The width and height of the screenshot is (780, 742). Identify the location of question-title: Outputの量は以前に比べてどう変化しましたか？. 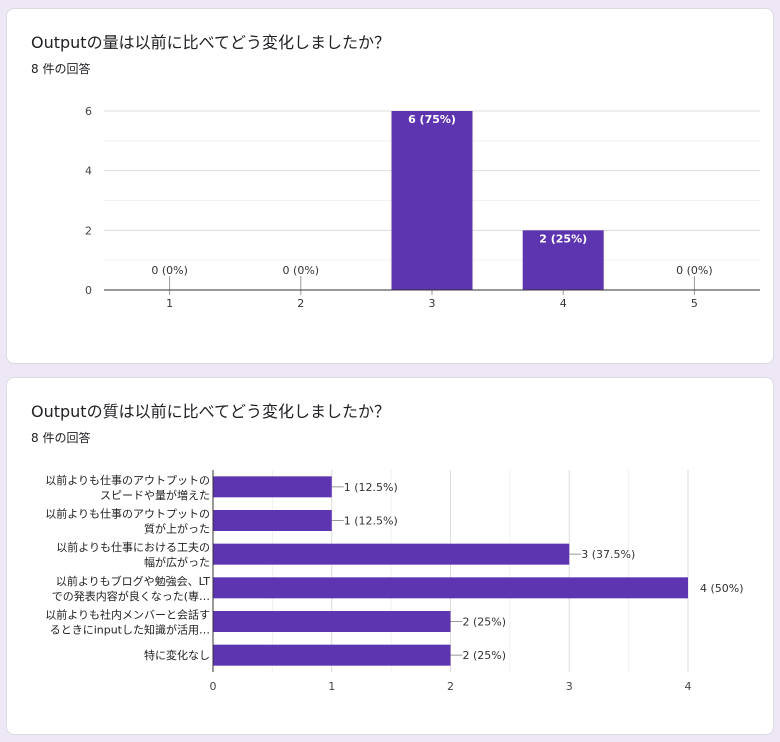
(210, 42).